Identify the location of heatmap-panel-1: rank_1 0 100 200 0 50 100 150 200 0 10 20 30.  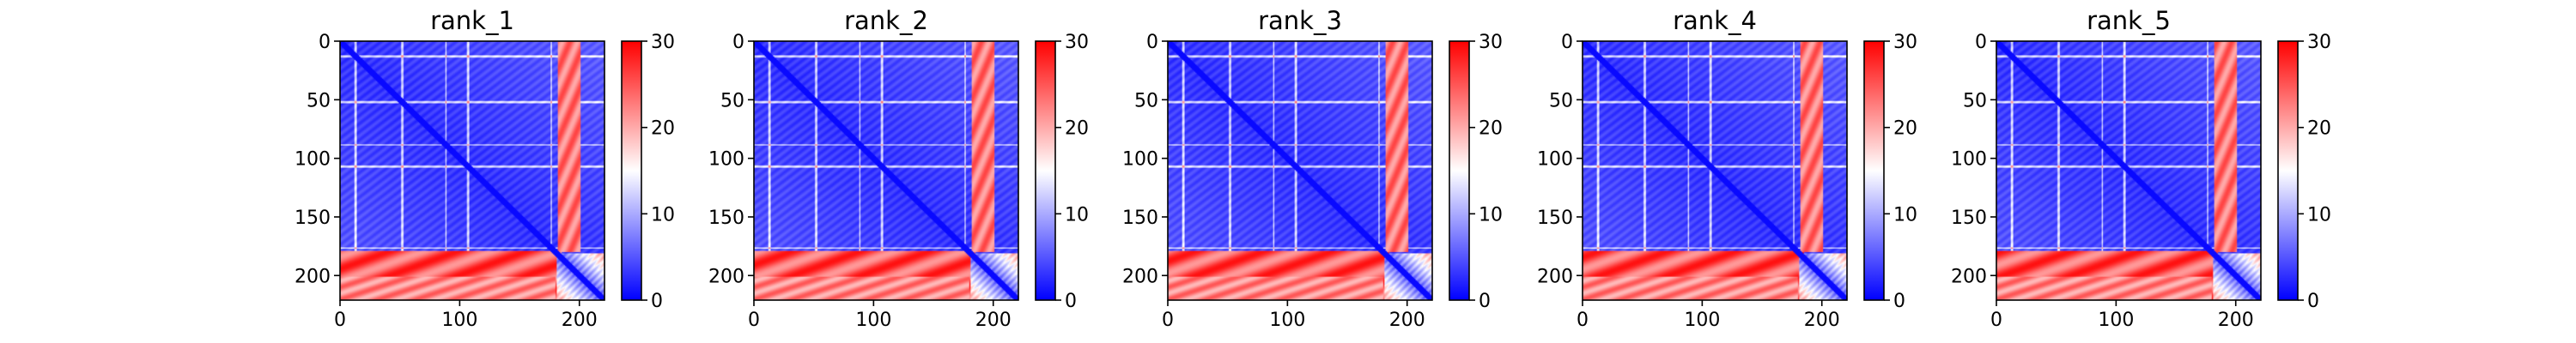
(485, 168).